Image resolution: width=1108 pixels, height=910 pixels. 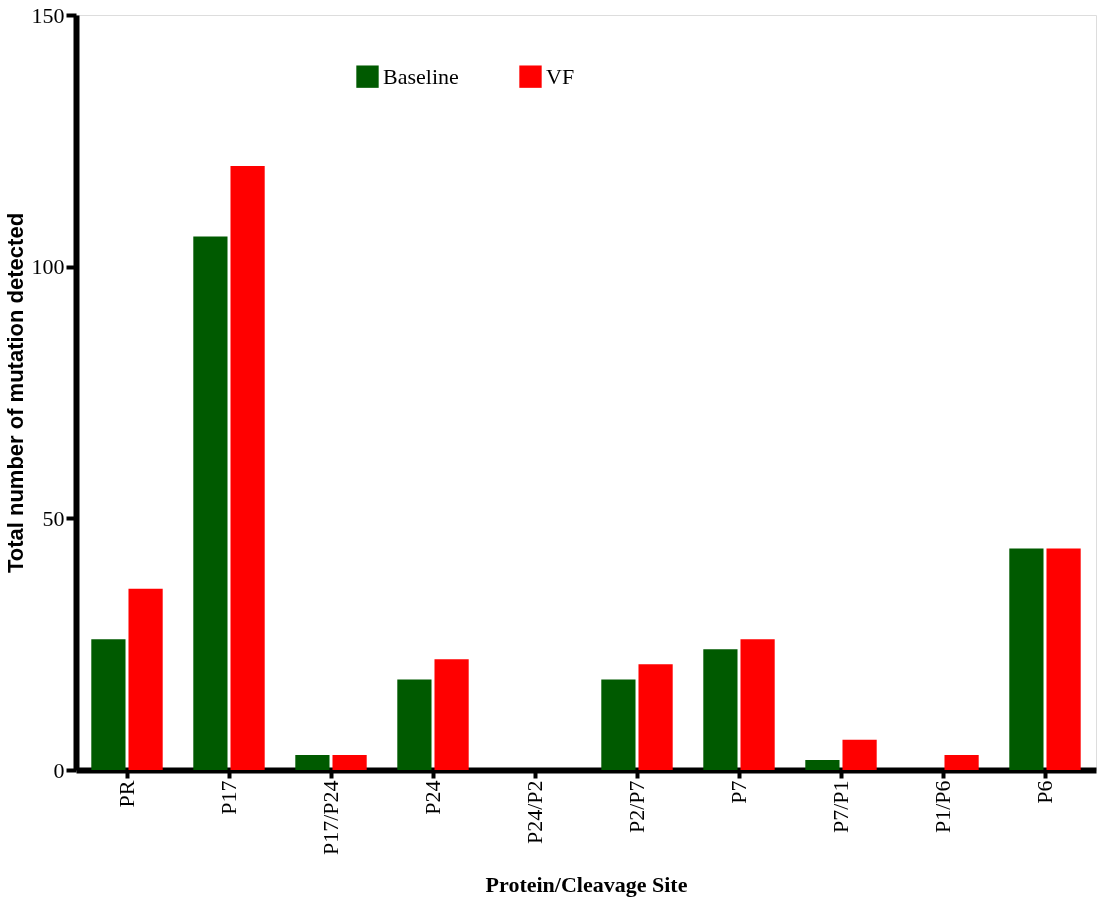 What do you see at coordinates (586, 885) in the screenshot?
I see `x-axis-title: Protein/Cleavage Site` at bounding box center [586, 885].